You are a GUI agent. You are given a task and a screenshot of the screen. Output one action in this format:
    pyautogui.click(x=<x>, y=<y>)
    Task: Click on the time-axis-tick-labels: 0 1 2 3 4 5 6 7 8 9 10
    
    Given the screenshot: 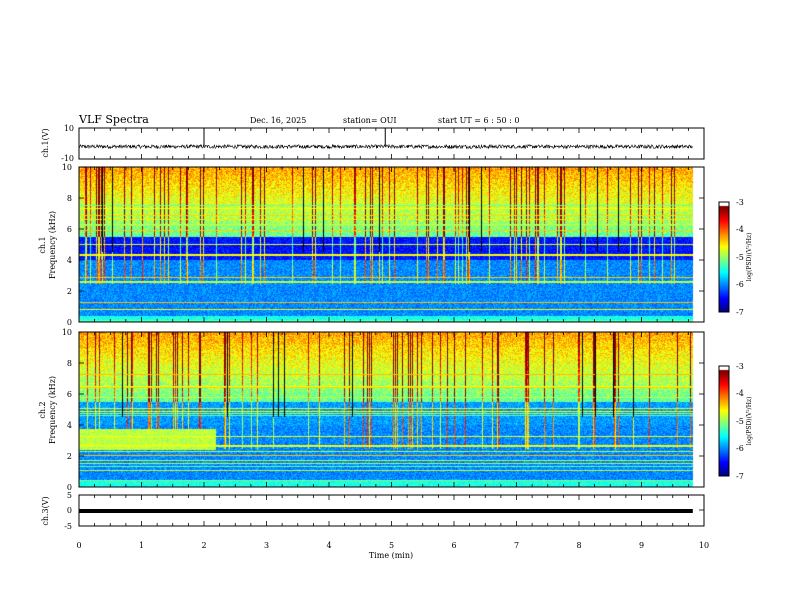 What is the action you would take?
    pyautogui.click(x=392, y=545)
    